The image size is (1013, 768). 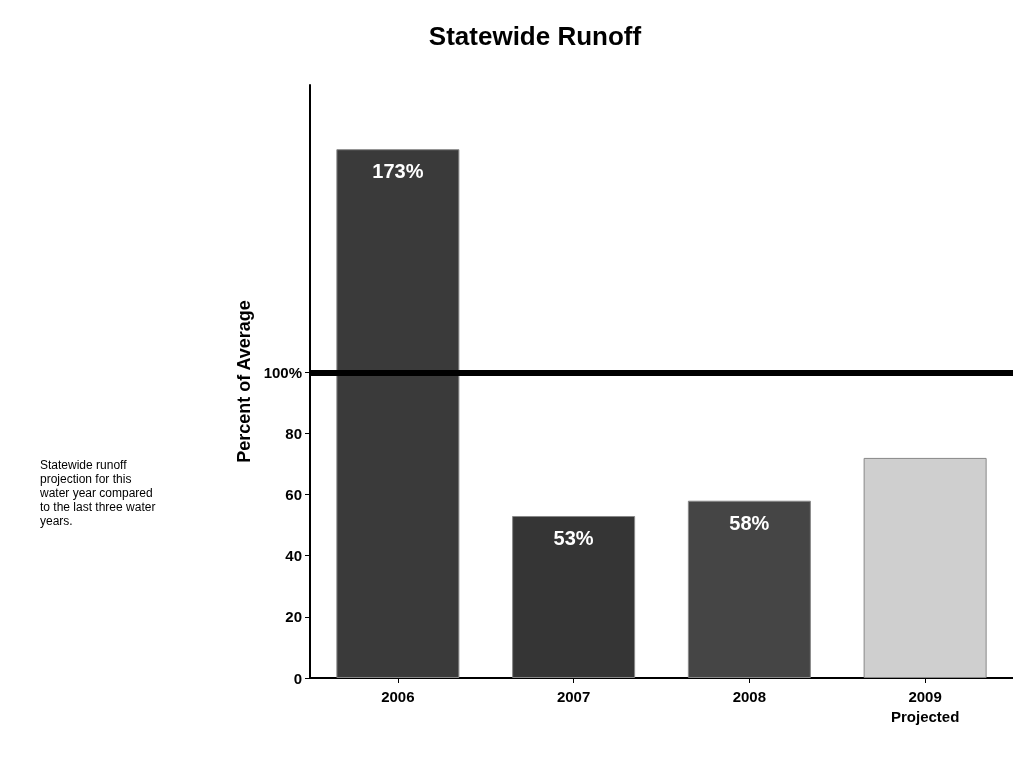 I want to click on chart-title: Statewide Runoff, so click(x=535, y=36).